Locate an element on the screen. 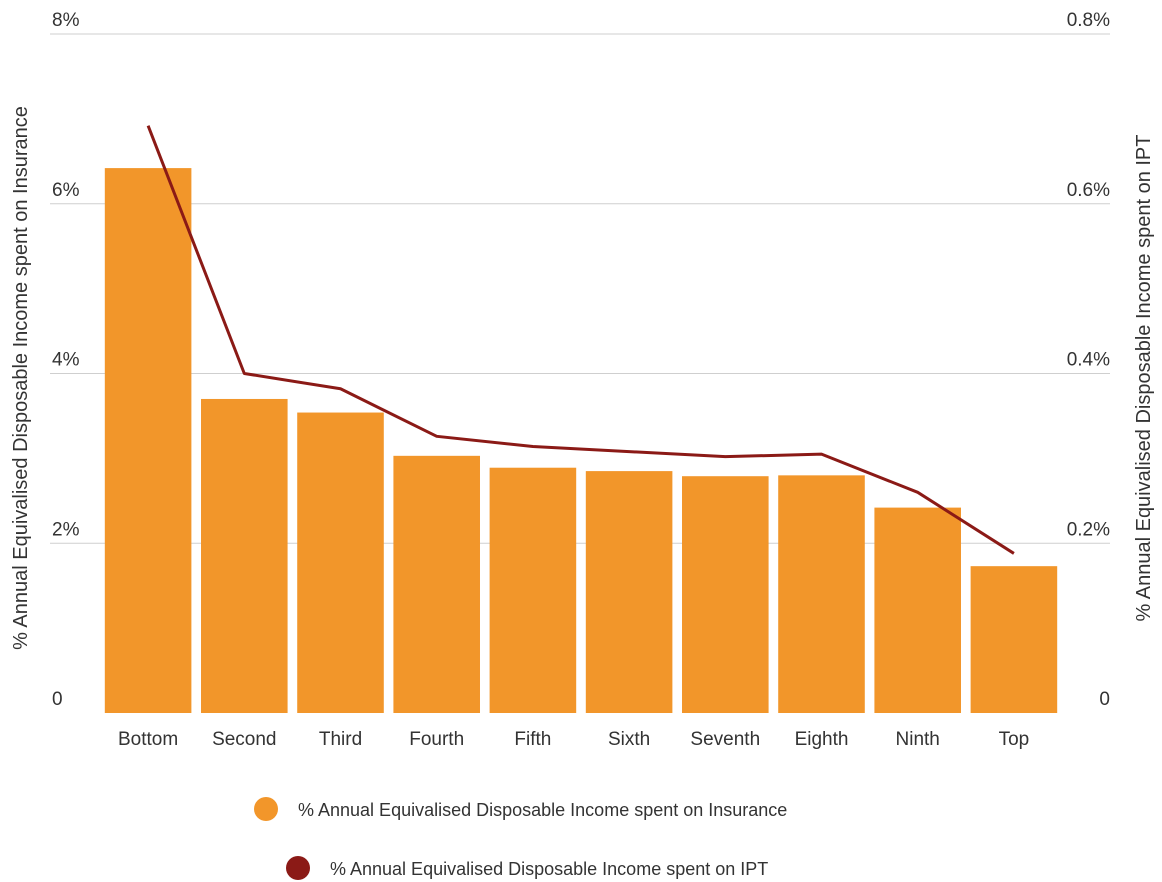  left-axis-ticks: 0 2% 4% 6% 8% is located at coordinates (66, 360).